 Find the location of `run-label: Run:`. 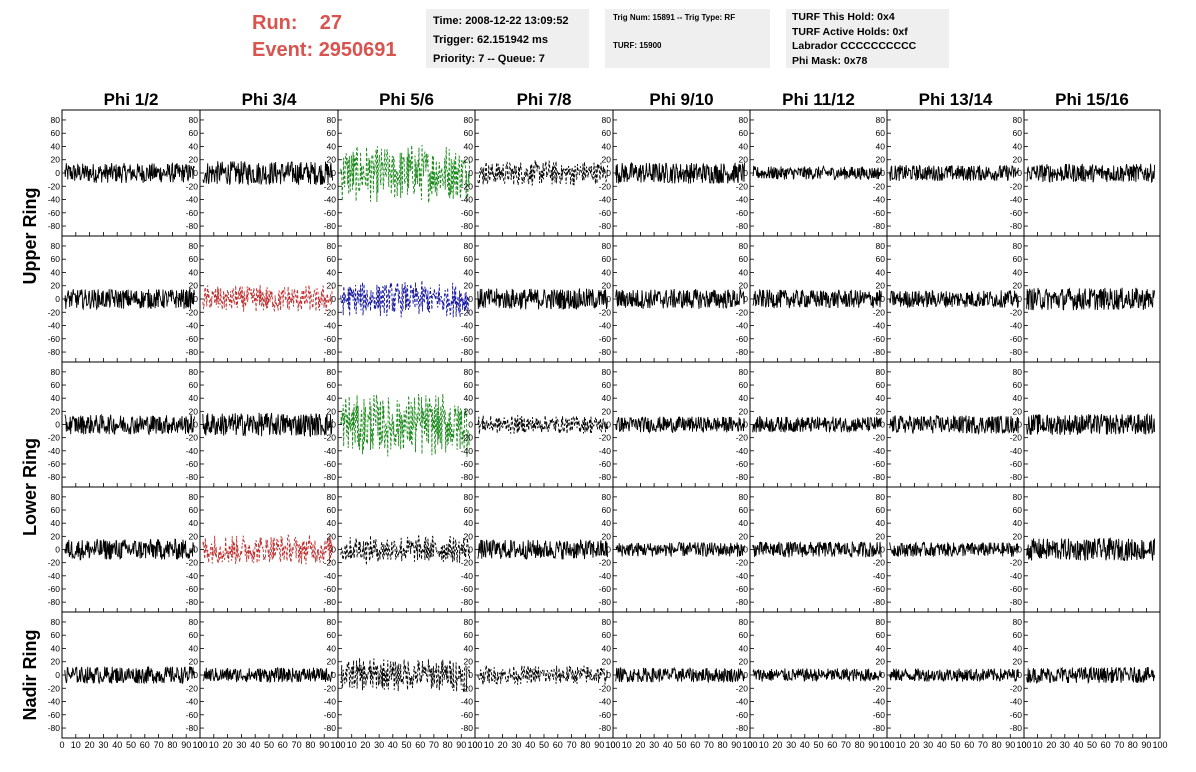

run-label: Run: is located at coordinates (275, 23).